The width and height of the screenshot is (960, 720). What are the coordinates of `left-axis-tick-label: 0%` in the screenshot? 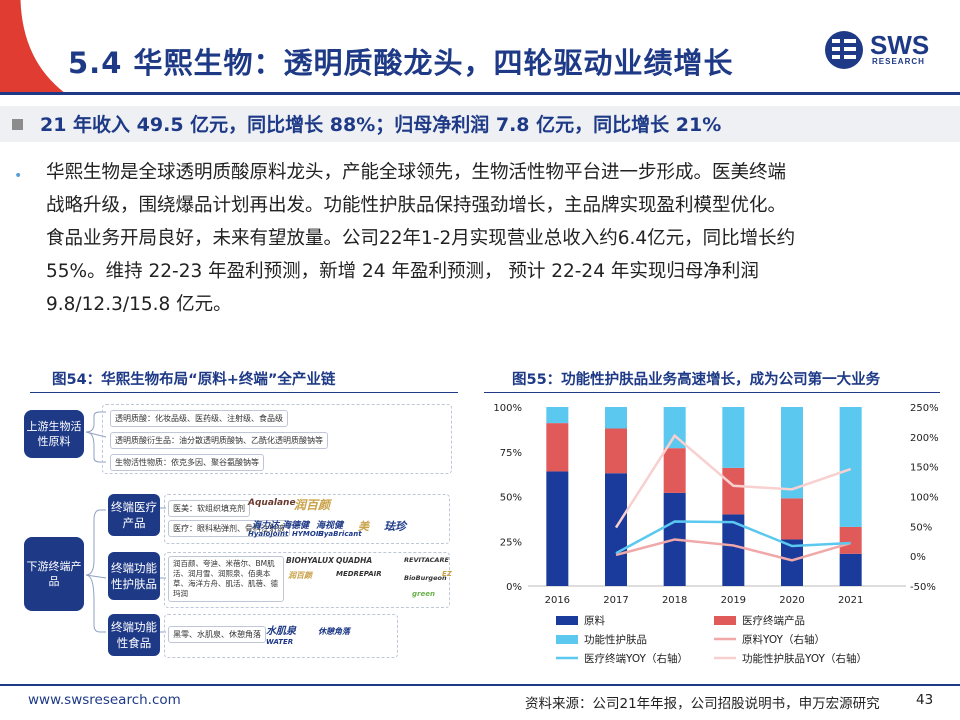 It's located at (514, 587).